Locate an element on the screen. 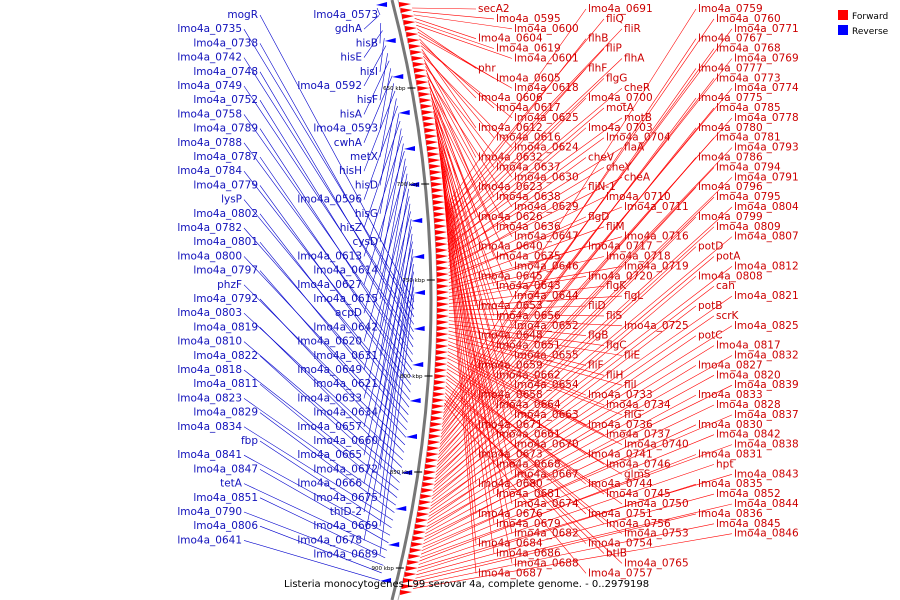 The width and height of the screenshot is (900, 600). forward-gene-label: lmo4a_0676 is located at coordinates (510, 514).